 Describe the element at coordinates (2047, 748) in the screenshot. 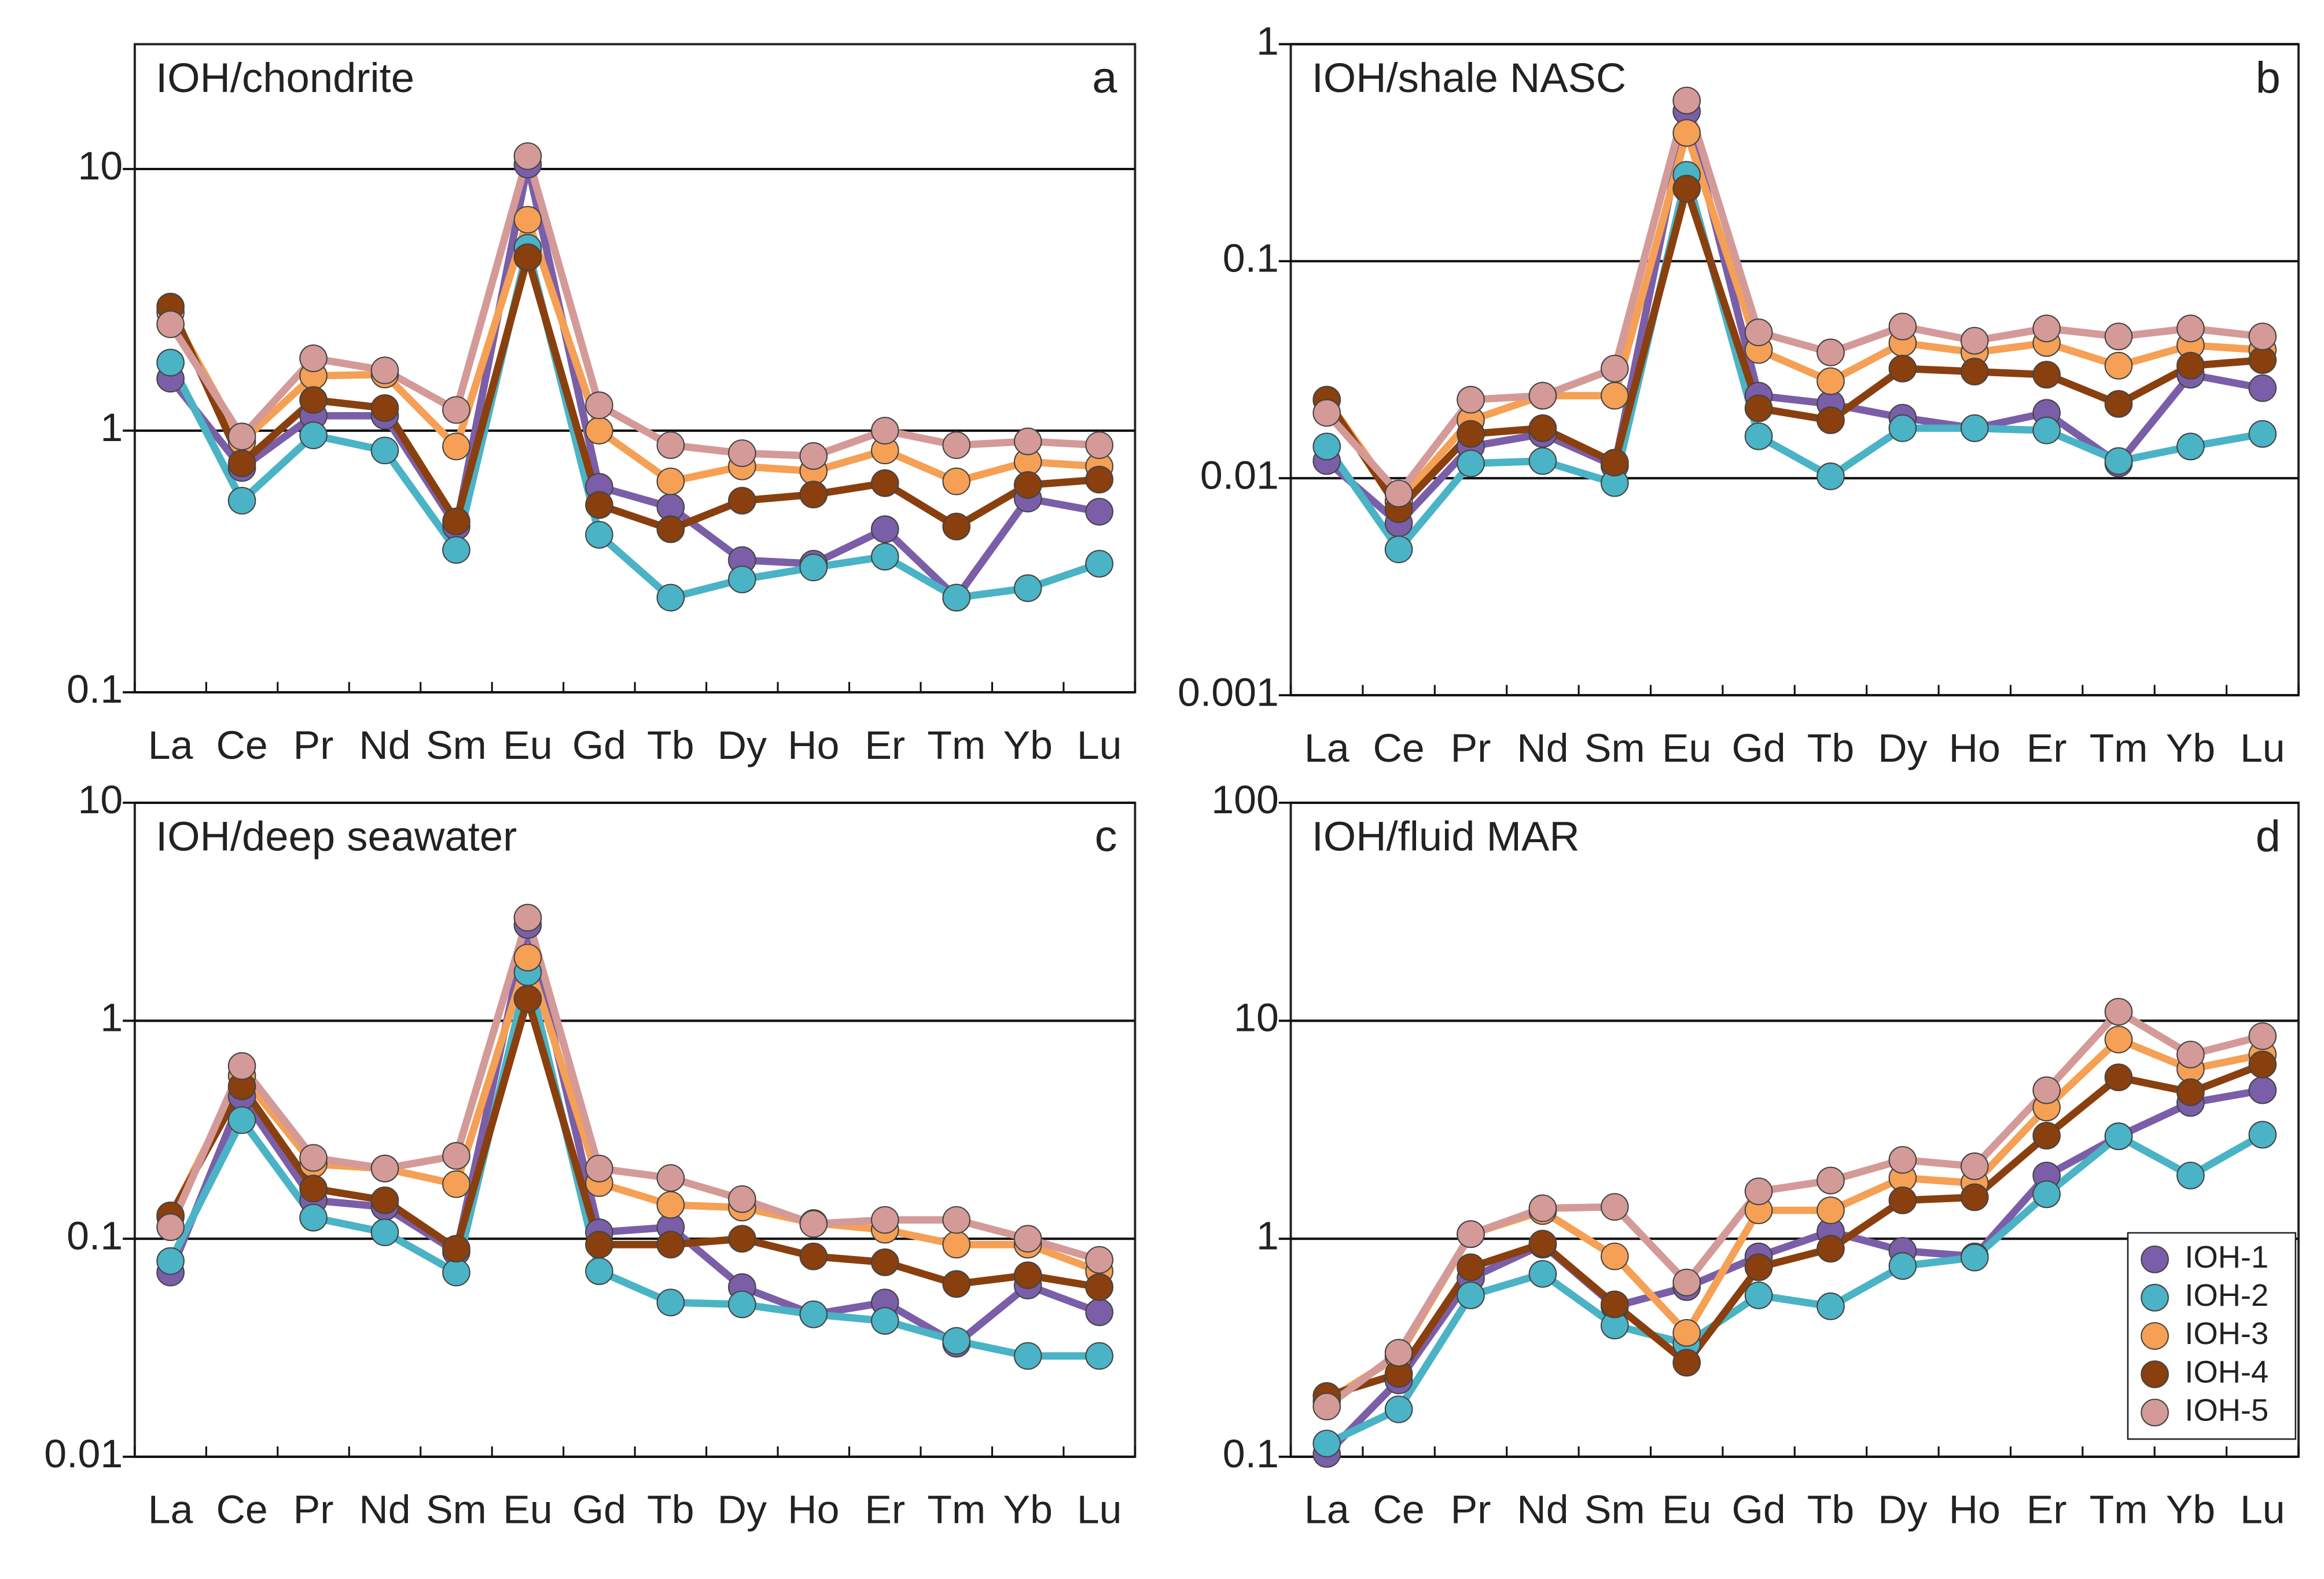

I see `x-tick-label: Er` at that location.